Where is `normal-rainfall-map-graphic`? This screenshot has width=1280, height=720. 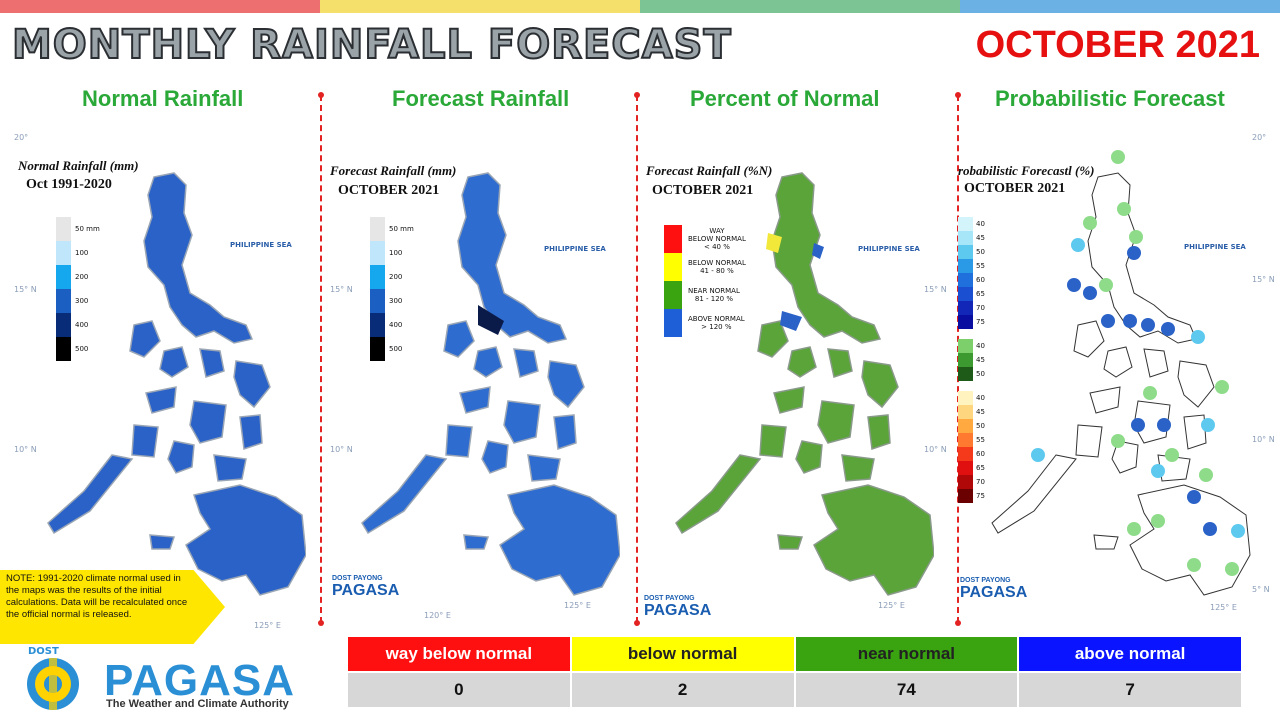 normal-rainfall-map-graphic is located at coordinates (177, 384).